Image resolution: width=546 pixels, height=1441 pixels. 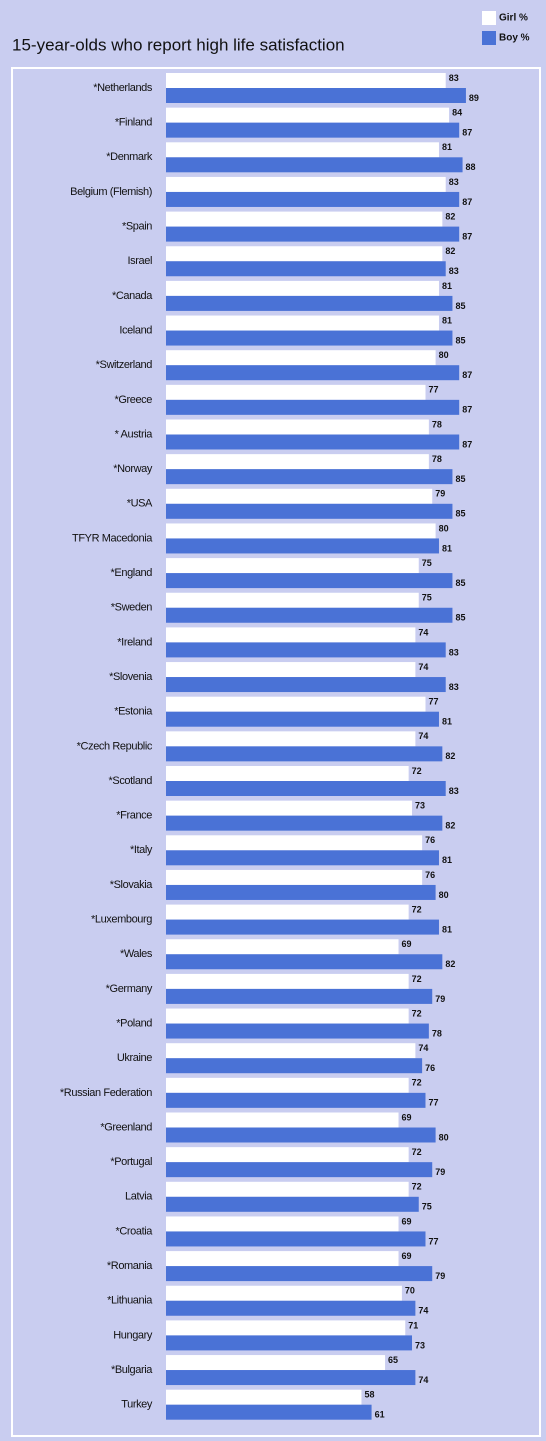 I want to click on category-label: Belgium (Flemish), so click(x=111, y=192).